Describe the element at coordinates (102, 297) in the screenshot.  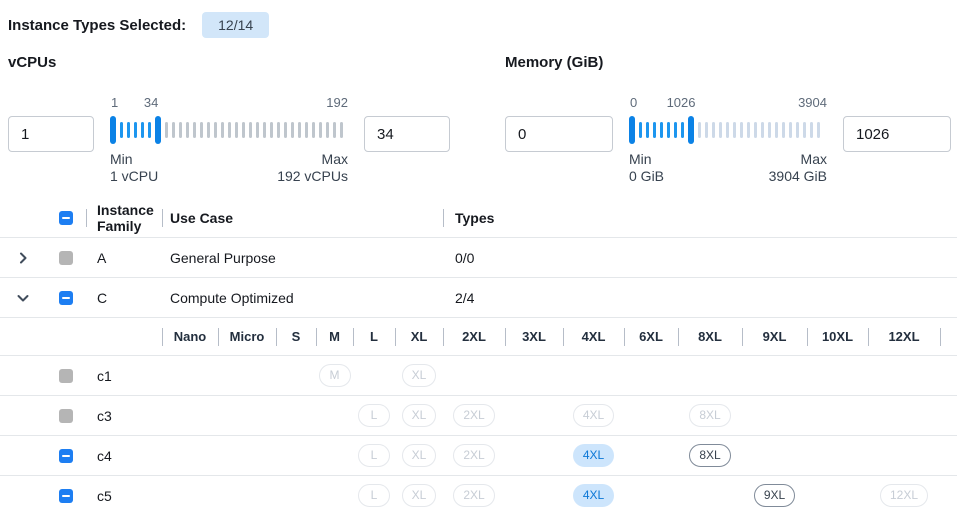
I see `group-c-family: C` at that location.